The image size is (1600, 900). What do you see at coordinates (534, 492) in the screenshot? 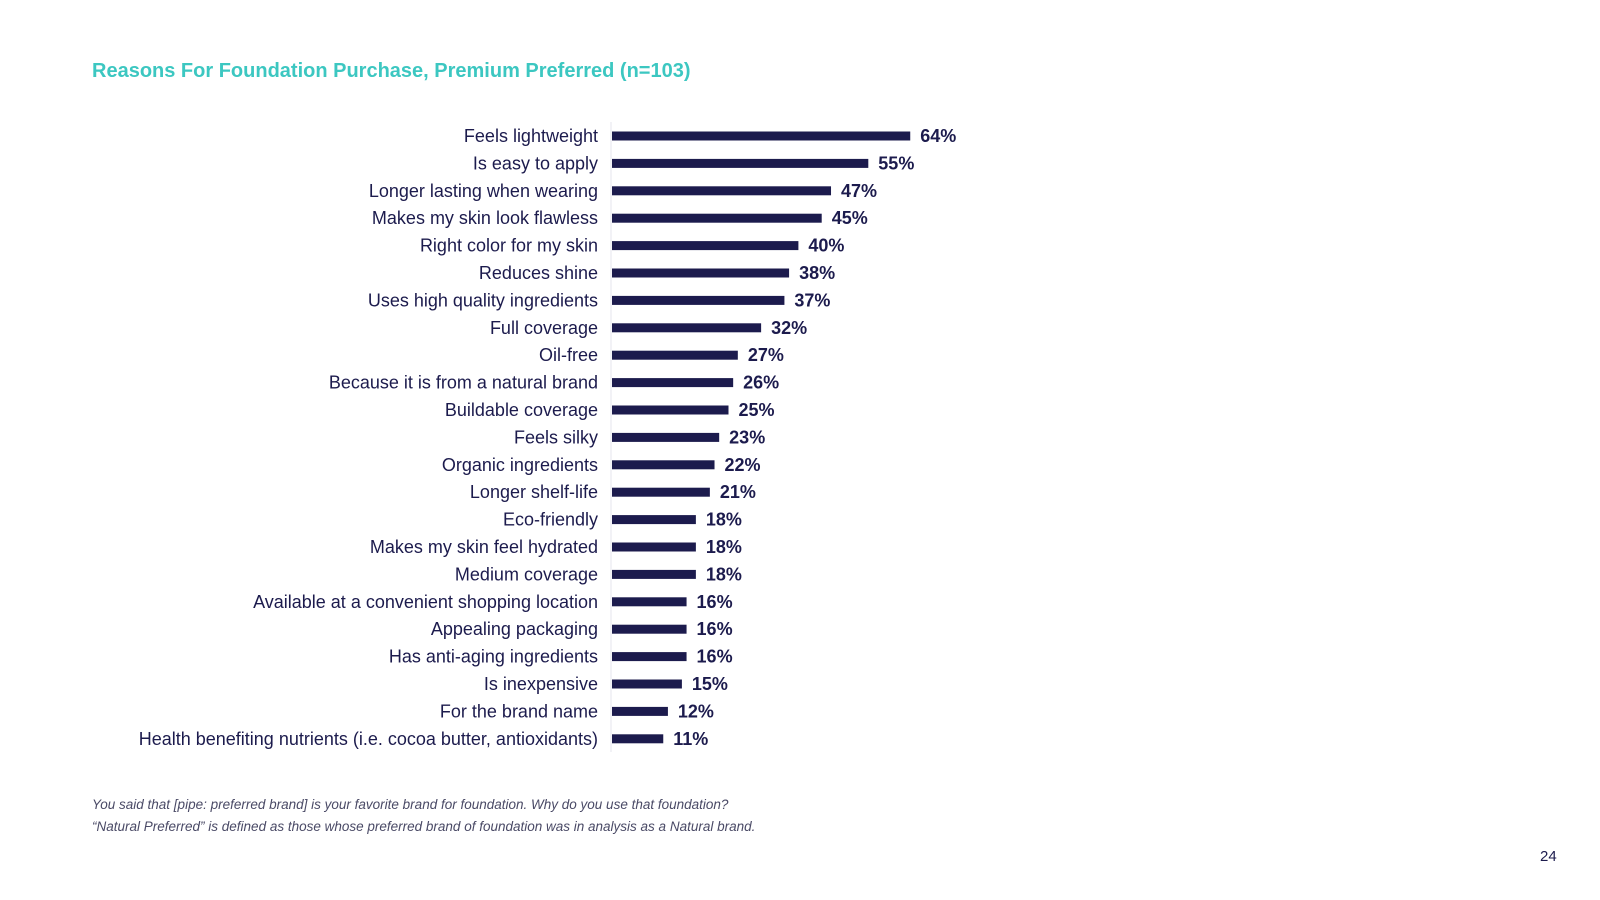
I see `category-label: Longer shelf-life` at bounding box center [534, 492].